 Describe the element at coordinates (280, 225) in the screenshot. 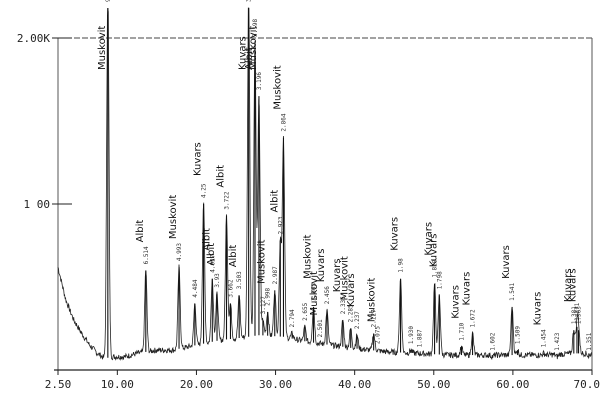

I see `d-spacing-label: 2.923` at that location.